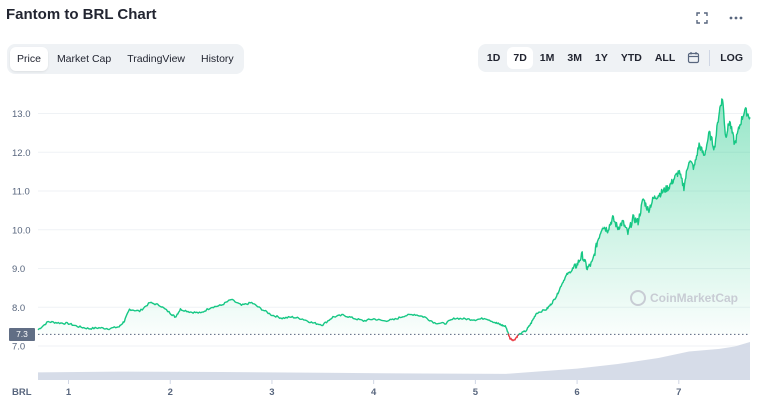 The image size is (758, 405). I want to click on calendar-button, so click(693, 58).